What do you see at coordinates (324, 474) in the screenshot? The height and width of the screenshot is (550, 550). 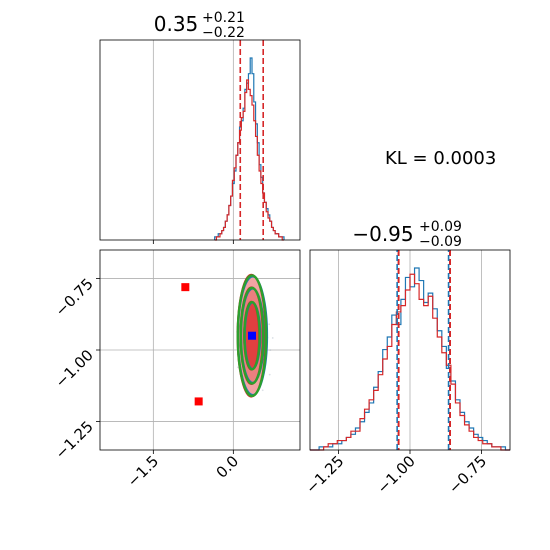 I see `x-tick-label-0: −1.25` at bounding box center [324, 474].